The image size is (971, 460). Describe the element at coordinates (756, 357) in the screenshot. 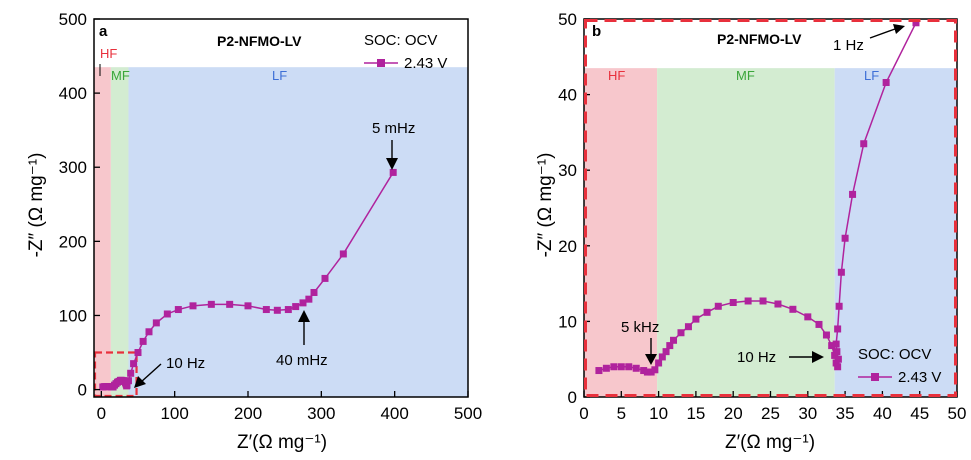

I see `annotation-text-10hz-b: 10 Hz` at that location.